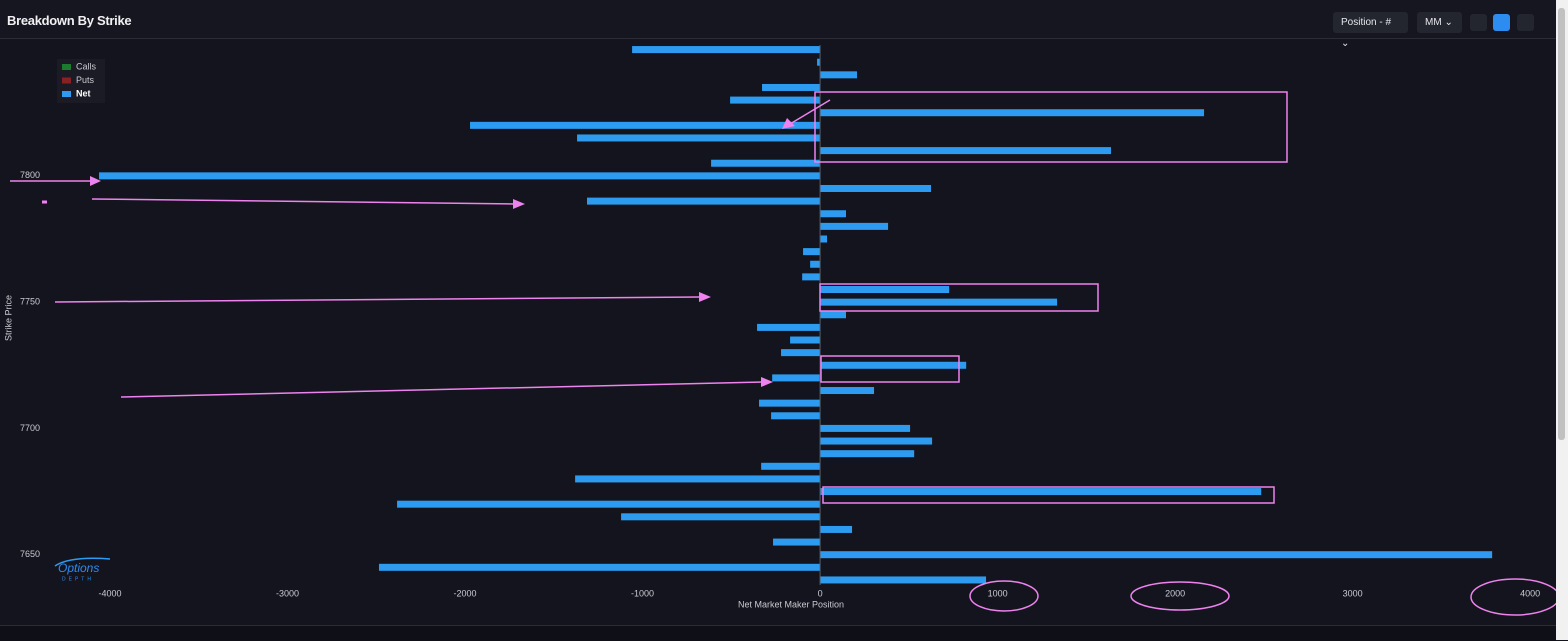 The height and width of the screenshot is (641, 1568). What do you see at coordinates (1501, 22) in the screenshot?
I see `link-button` at bounding box center [1501, 22].